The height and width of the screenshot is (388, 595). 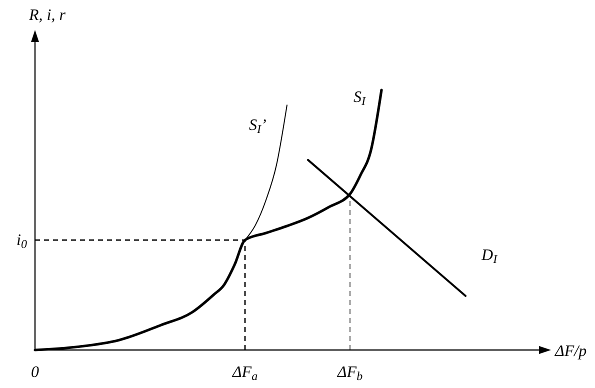 What do you see at coordinates (360, 98) in the screenshot?
I see `series-label: S$_{I}$` at bounding box center [360, 98].